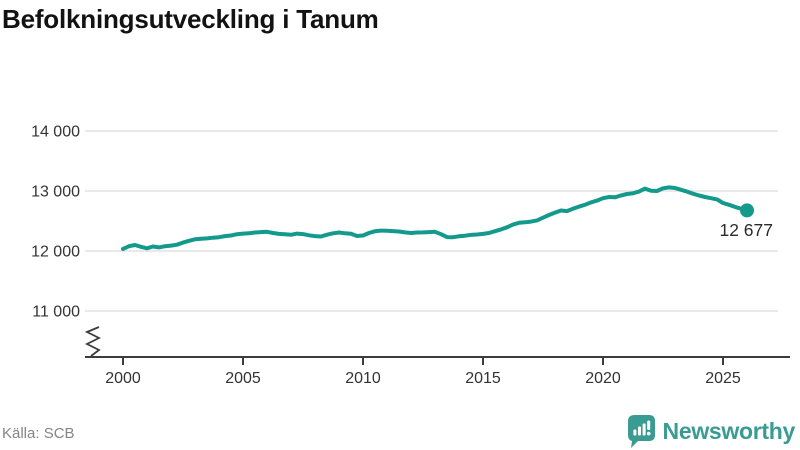  What do you see at coordinates (56, 312) in the screenshot?
I see `y-tick-label-11000: 11 000` at bounding box center [56, 312].